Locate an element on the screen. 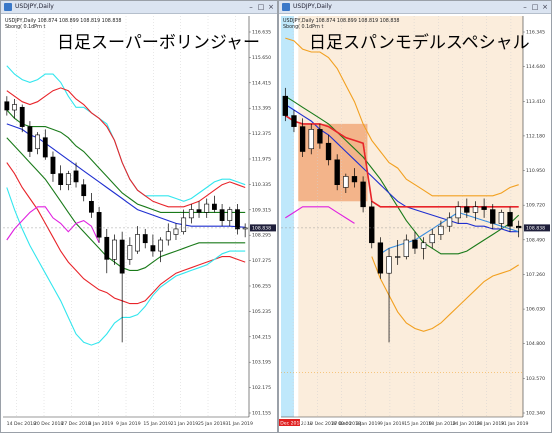 The image size is (552, 433). x-tick-label: 20 Dec 2018 is located at coordinates (48, 424).